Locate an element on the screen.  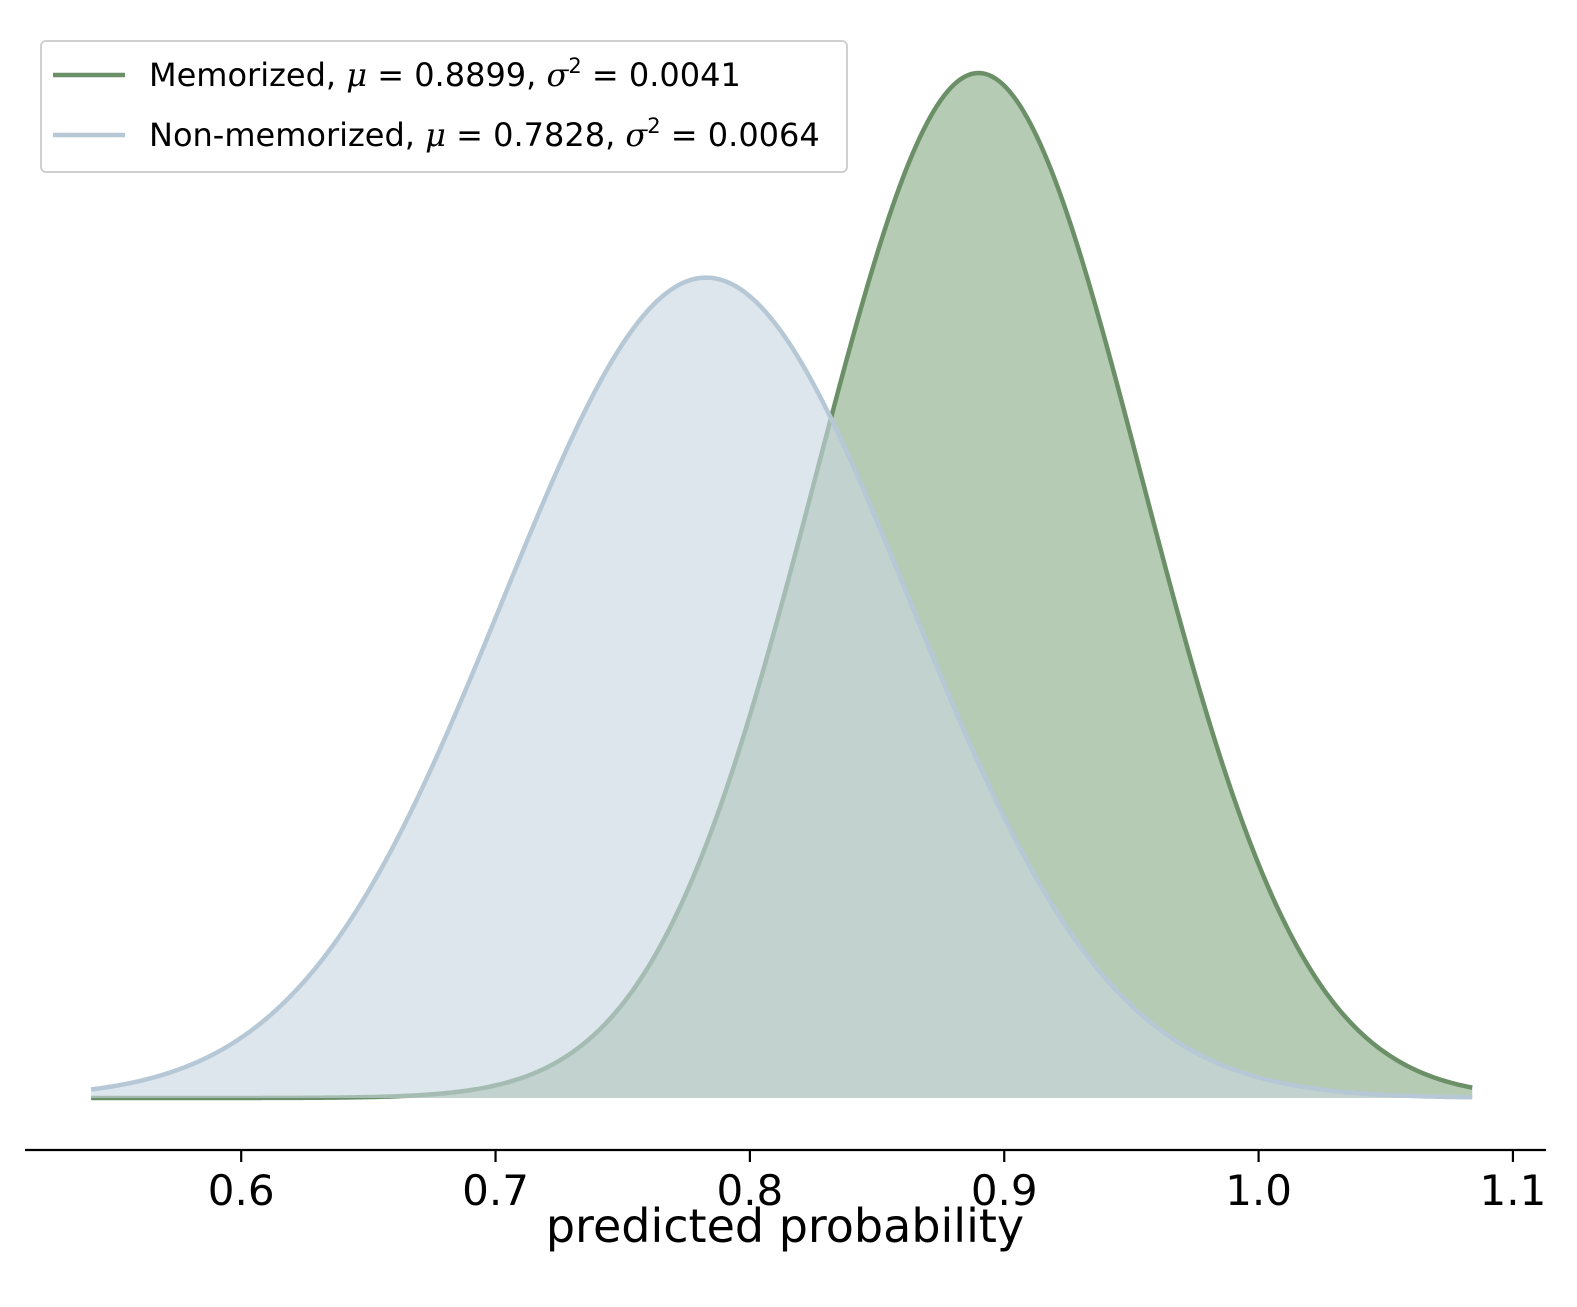
legend-label-non-memorized: Non-memorized, μ = 0.7828, σ2 = 0.0064 is located at coordinates (484, 134).